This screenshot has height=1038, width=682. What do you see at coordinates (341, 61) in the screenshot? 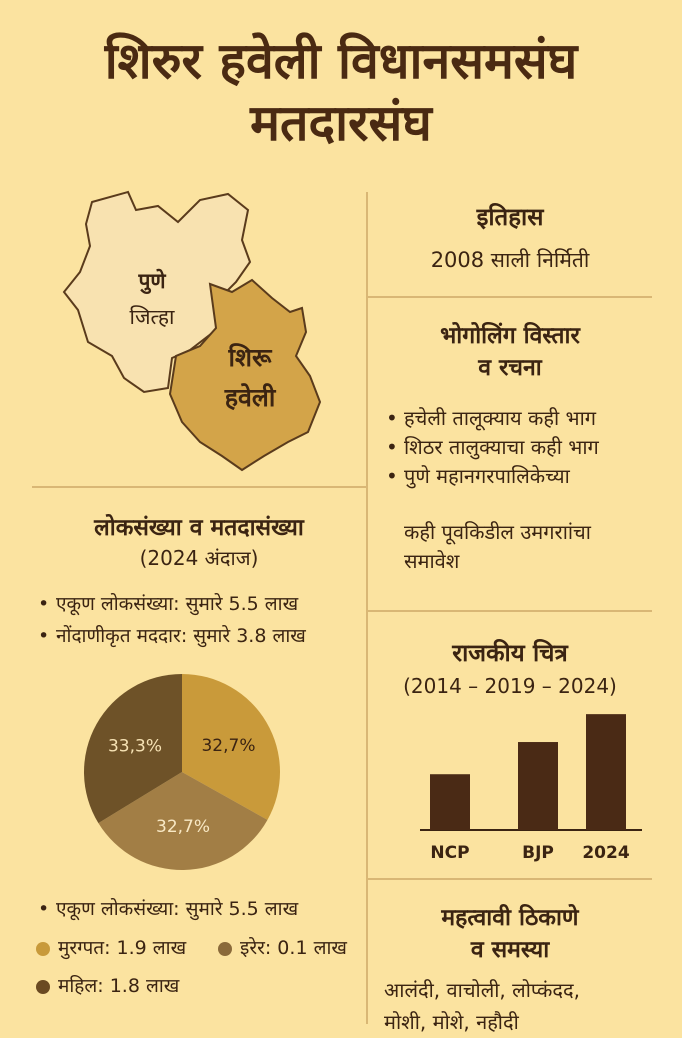
I see `title-line-1: शिरुर हवेली विधानसमसंघ` at bounding box center [341, 61].